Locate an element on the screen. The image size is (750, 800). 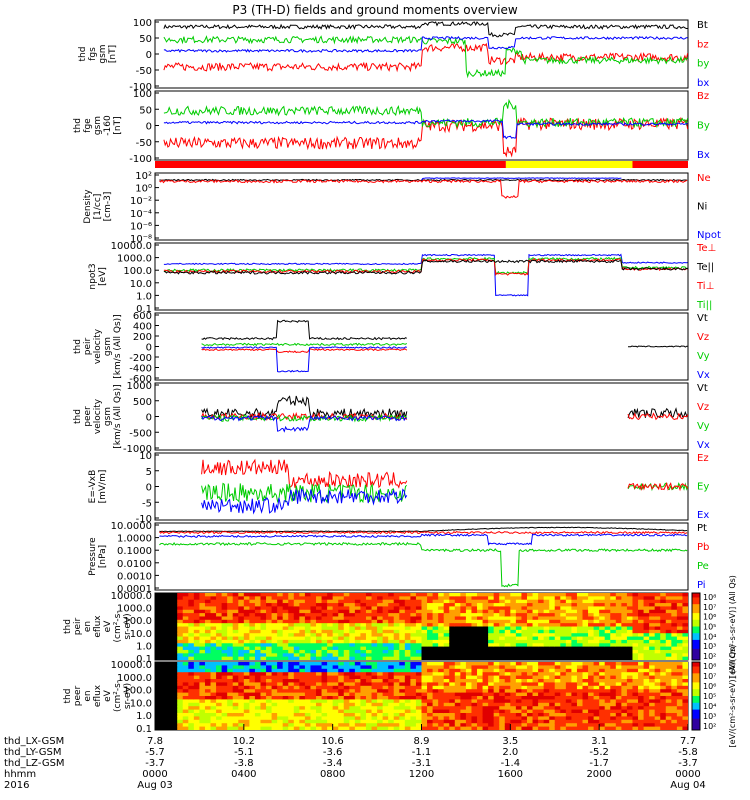
colorbar-tick-label: 10² is located at coordinates (709, 726).